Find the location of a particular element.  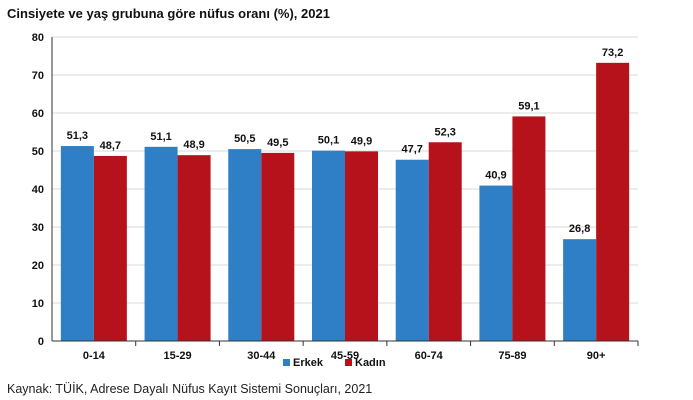

x-category-label: 30-44 is located at coordinates (261, 356).